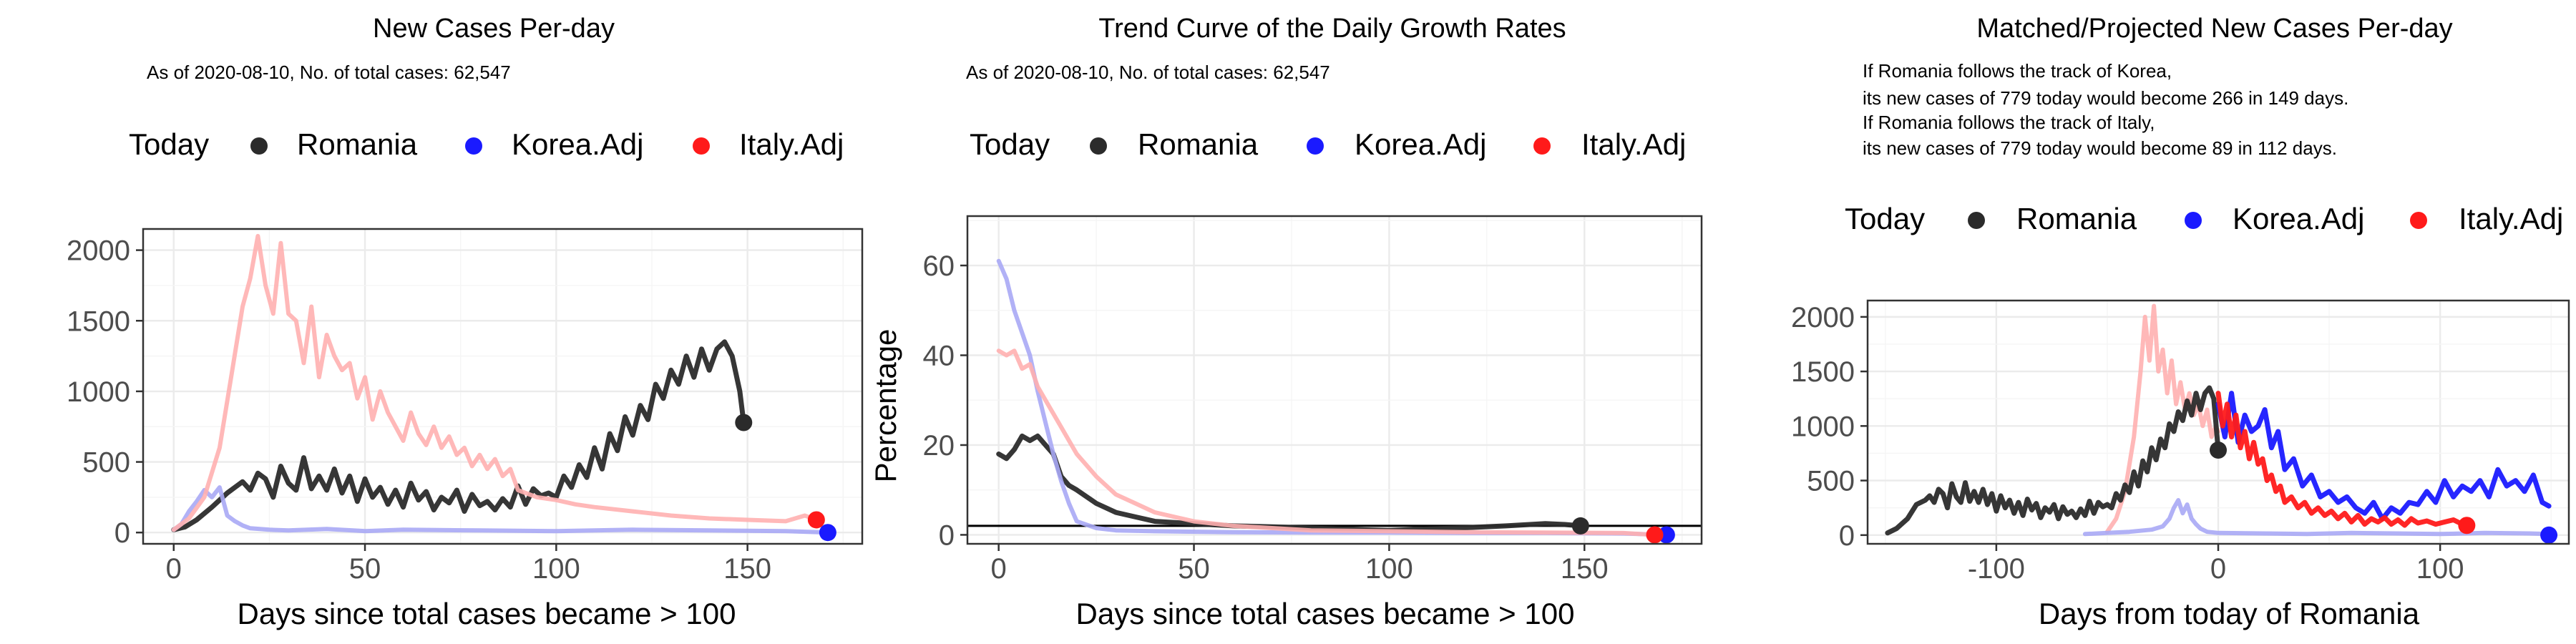  I want to click on x-axis-label: Days from today of Romania, so click(2229, 613).